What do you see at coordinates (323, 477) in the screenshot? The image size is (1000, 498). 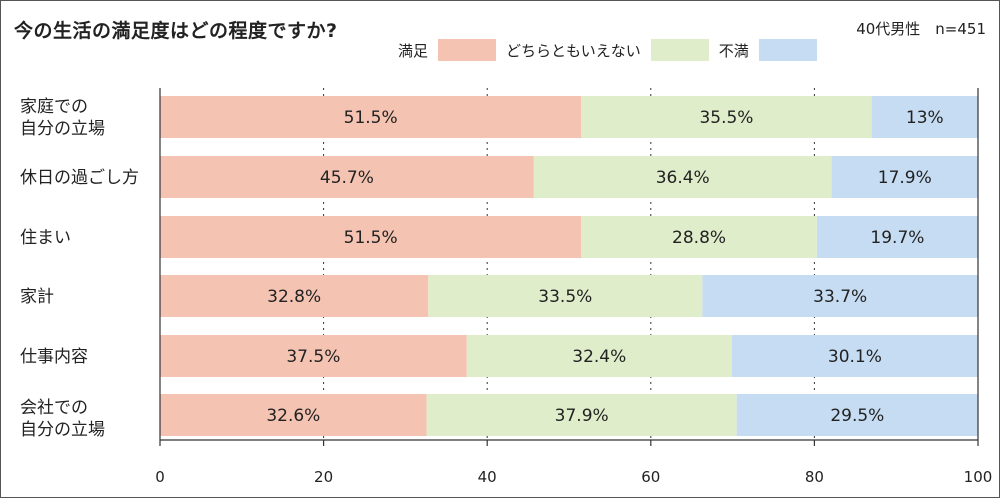 I see `x-tick-label: 20` at bounding box center [323, 477].